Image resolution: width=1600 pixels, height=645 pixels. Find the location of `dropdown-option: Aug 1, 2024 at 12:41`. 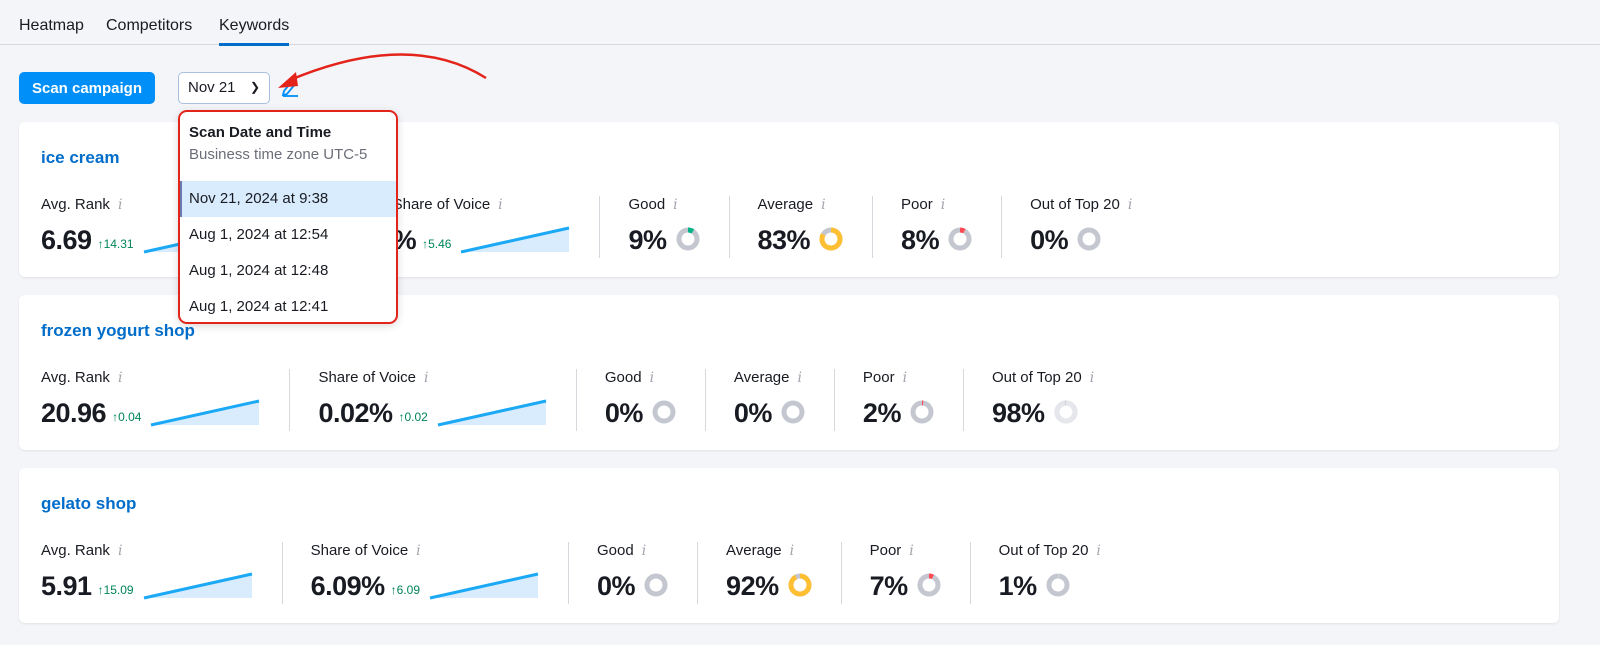

dropdown-option: Aug 1, 2024 at 12:41 is located at coordinates (259, 306).